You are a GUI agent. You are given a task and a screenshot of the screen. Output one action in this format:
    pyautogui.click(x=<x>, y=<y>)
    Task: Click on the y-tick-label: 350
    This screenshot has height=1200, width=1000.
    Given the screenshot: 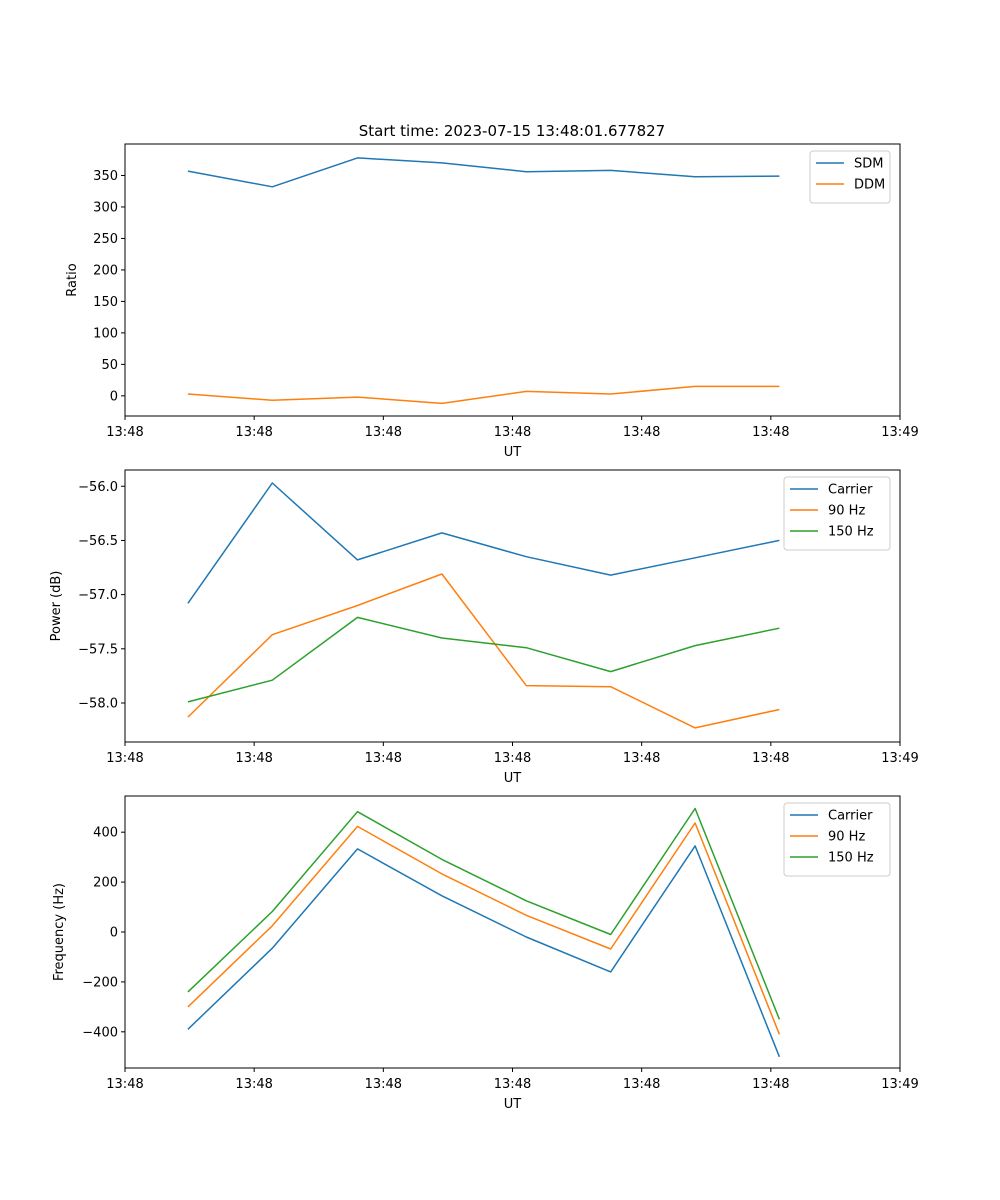 What is the action you would take?
    pyautogui.click(x=105, y=176)
    